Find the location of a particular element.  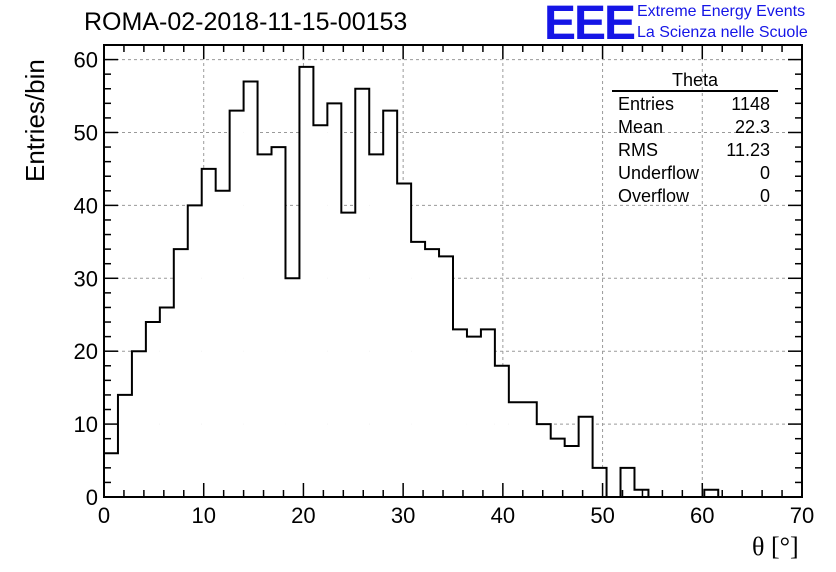

stats-label: Mean is located at coordinates (641, 127).